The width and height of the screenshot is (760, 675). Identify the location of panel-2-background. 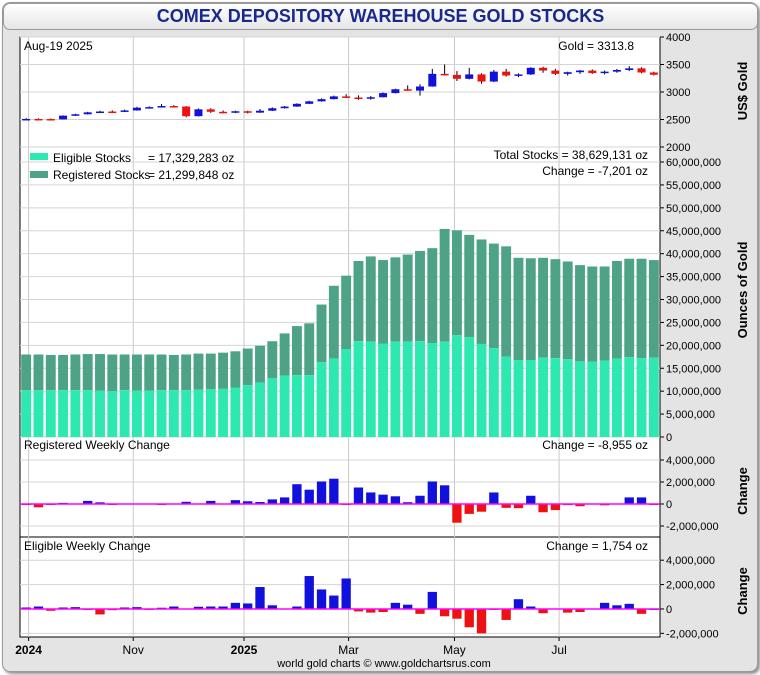
(340, 487).